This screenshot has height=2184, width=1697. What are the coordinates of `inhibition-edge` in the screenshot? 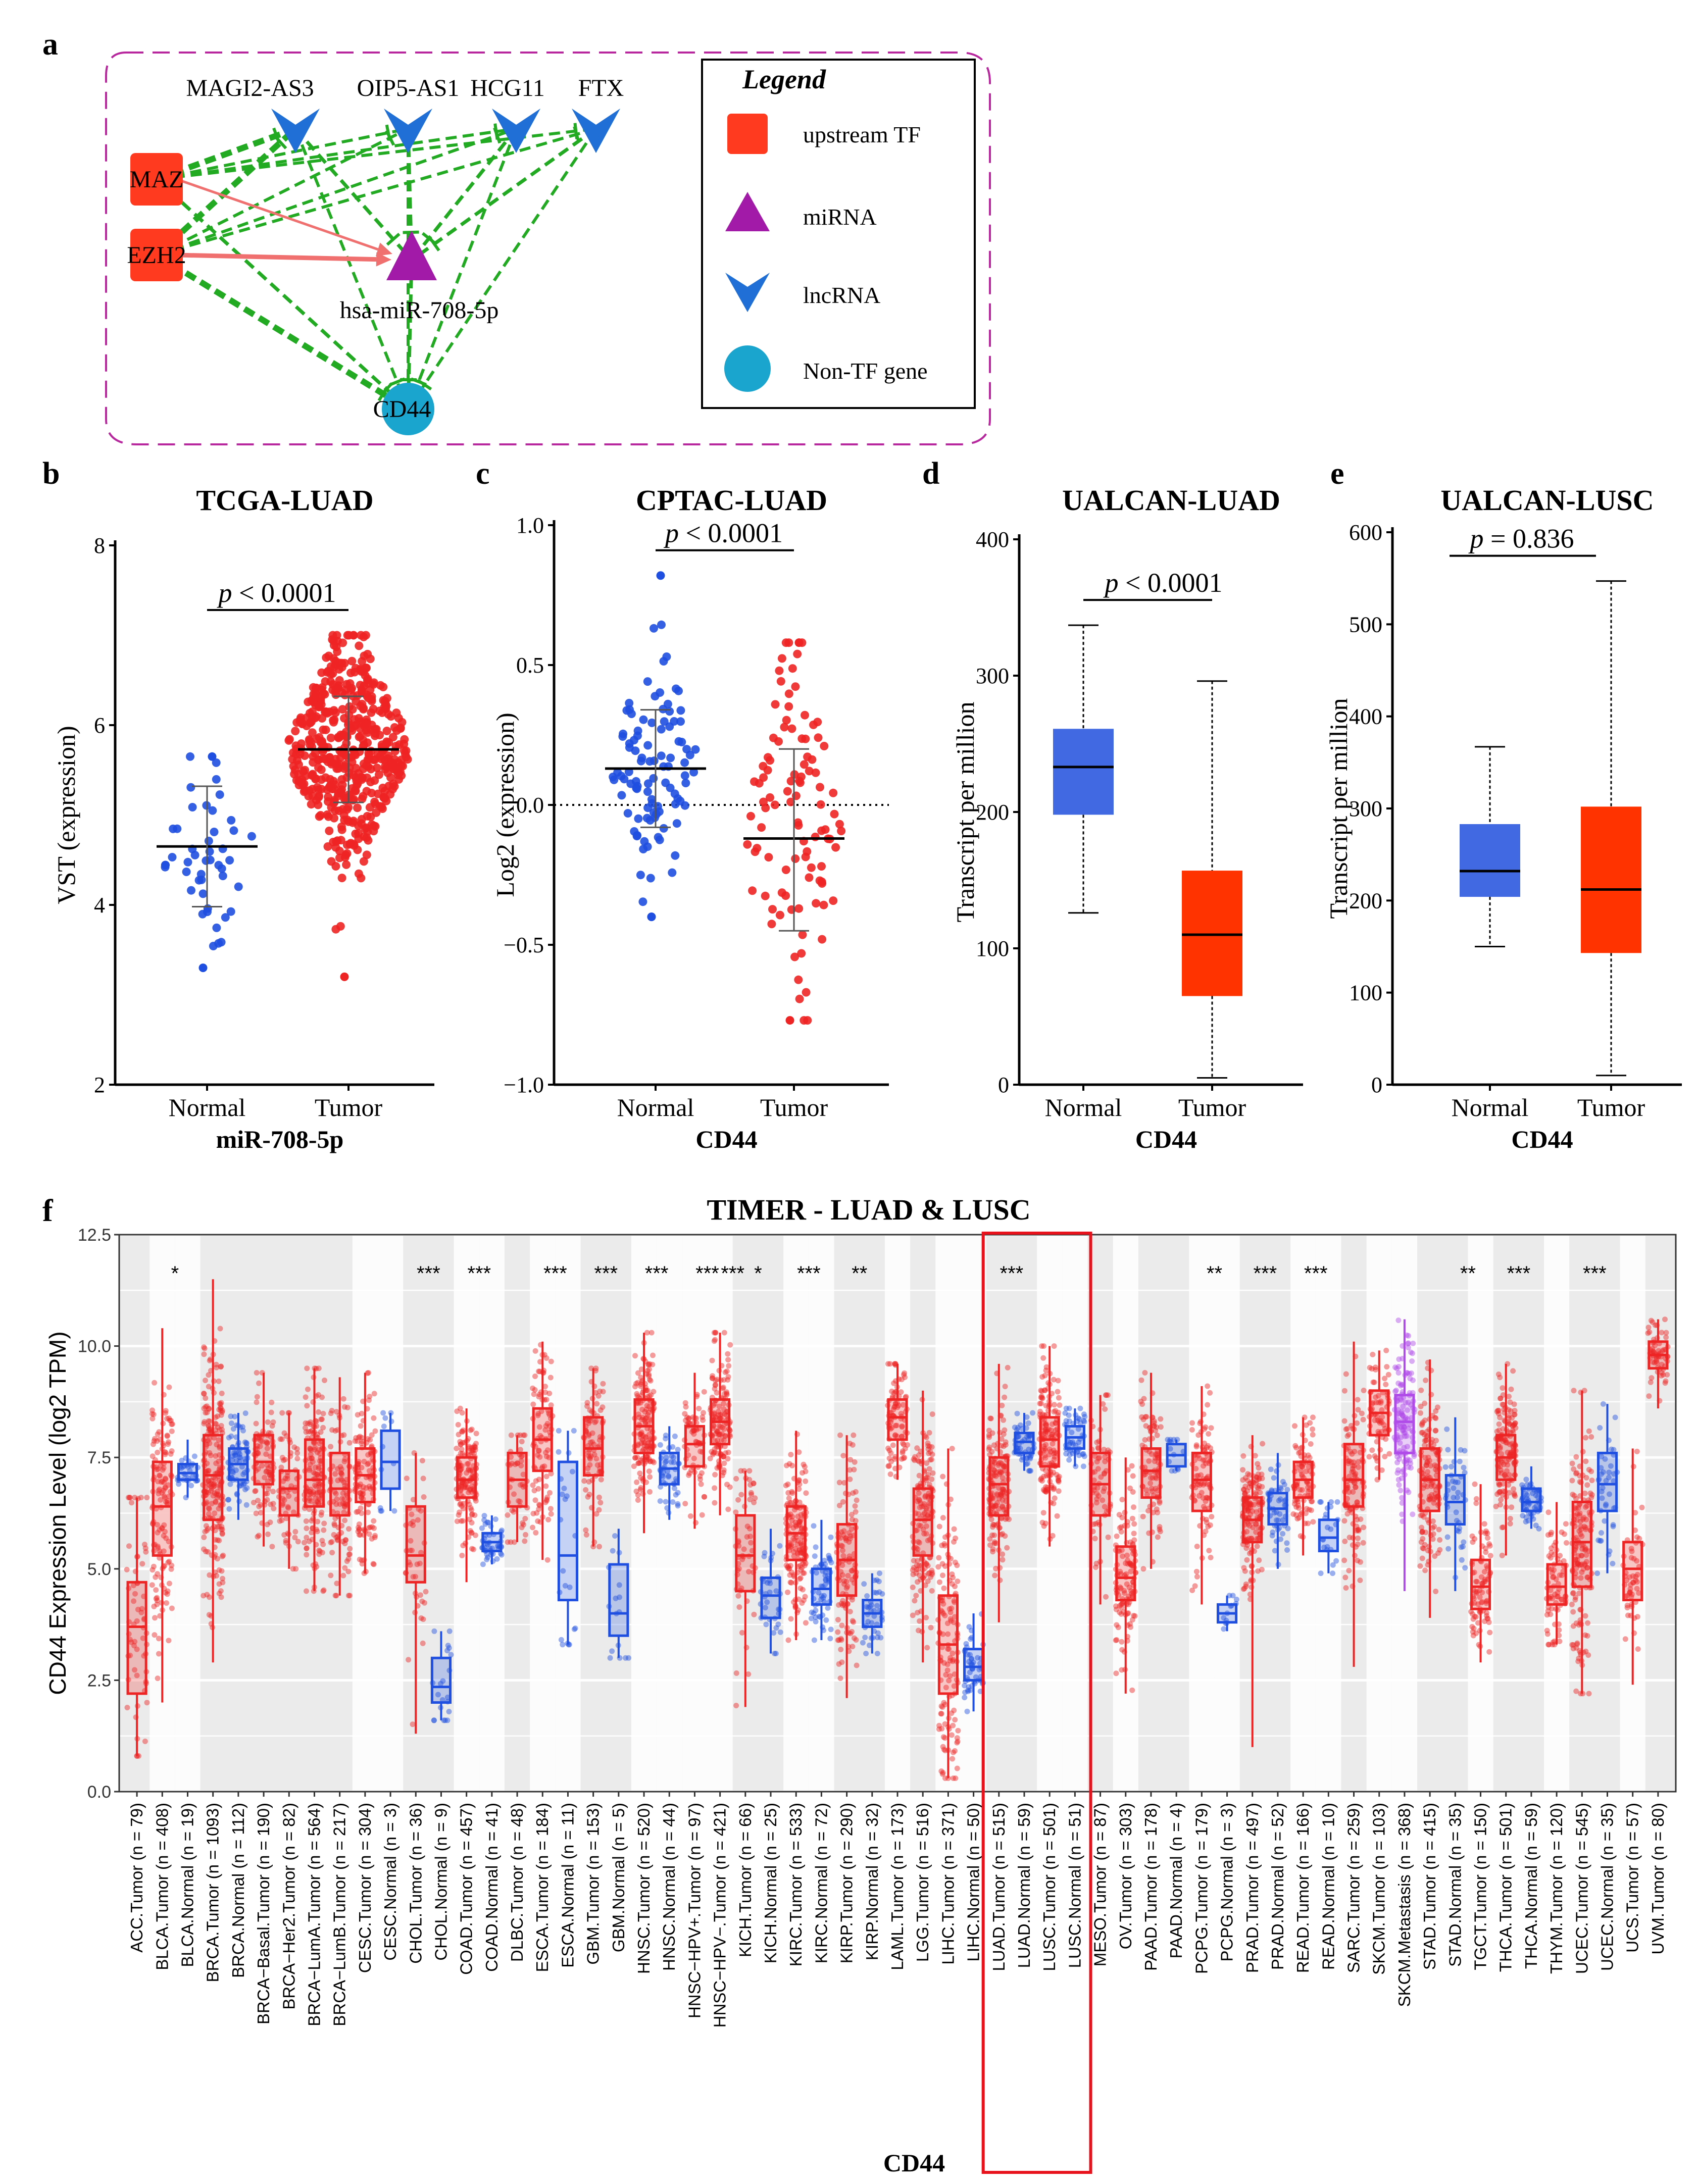 It's located at (282, 332).